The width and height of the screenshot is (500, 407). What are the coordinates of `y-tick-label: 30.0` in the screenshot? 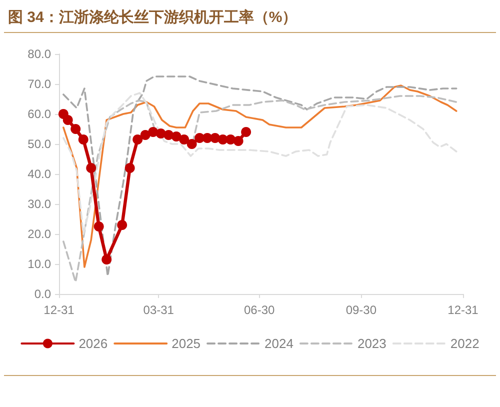 It's located at (40, 204).